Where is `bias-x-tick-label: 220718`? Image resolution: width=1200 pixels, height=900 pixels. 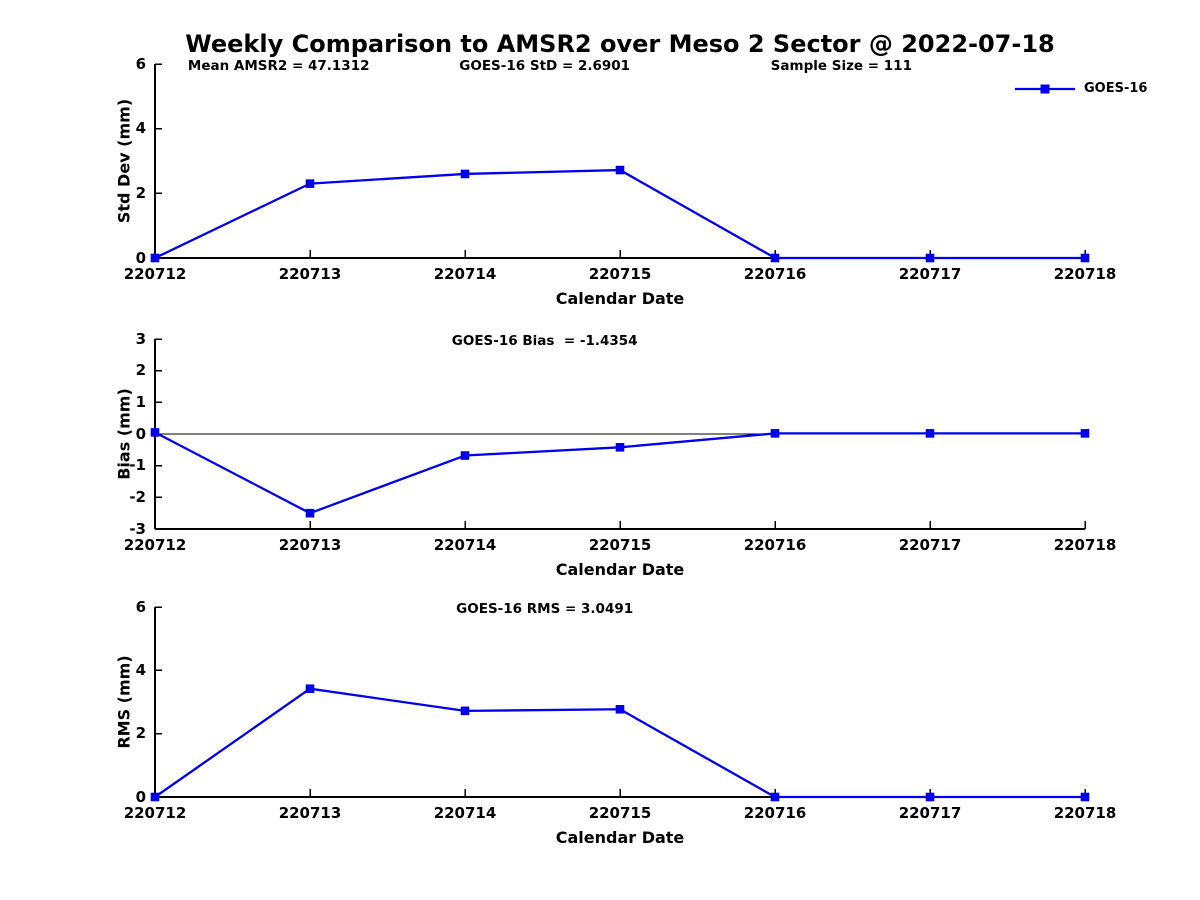
bias-x-tick-label: 220718 is located at coordinates (1085, 545).